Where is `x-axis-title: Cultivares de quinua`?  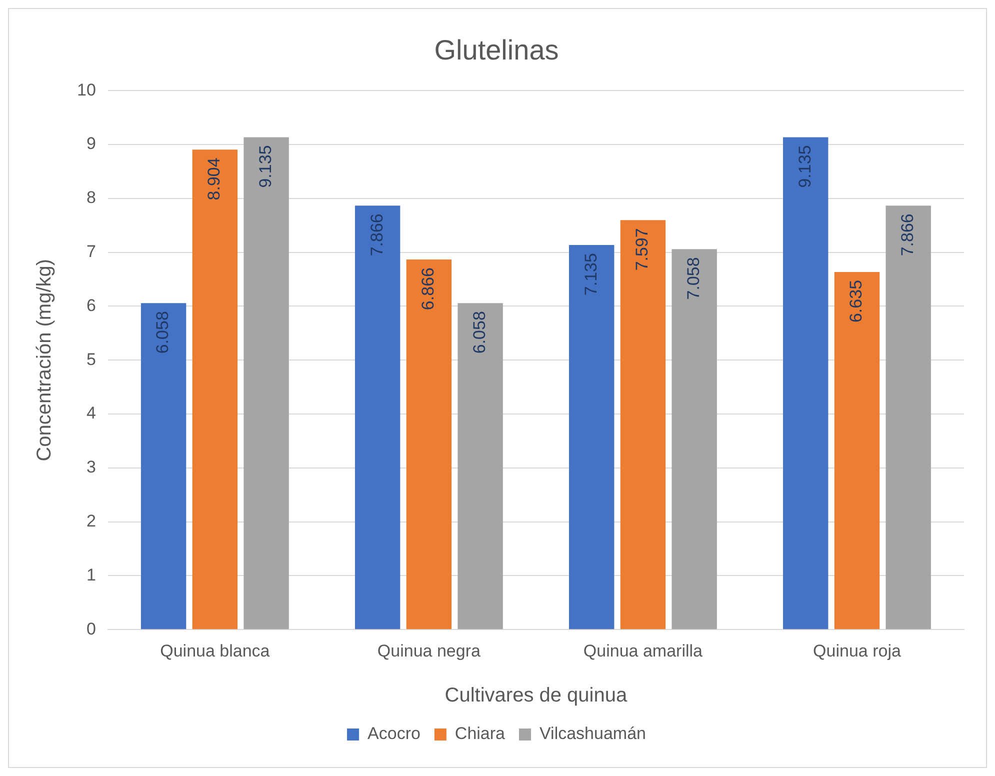
x-axis-title: Cultivares de quinua is located at coordinates (536, 695).